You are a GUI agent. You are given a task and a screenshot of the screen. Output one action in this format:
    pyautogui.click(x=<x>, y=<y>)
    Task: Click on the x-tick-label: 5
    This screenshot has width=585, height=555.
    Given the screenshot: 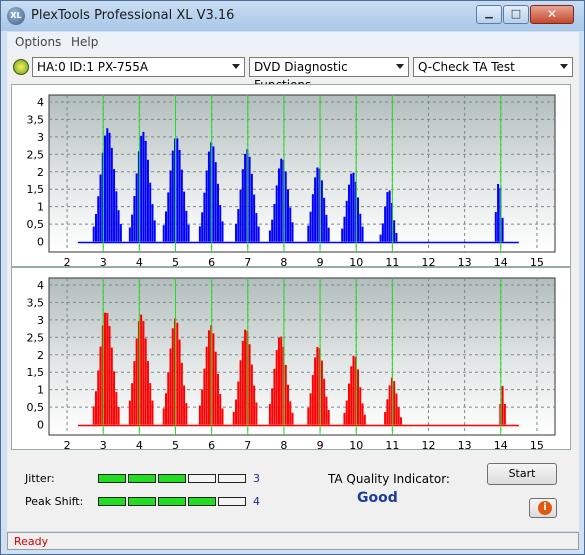 What is the action you would take?
    pyautogui.click(x=175, y=444)
    